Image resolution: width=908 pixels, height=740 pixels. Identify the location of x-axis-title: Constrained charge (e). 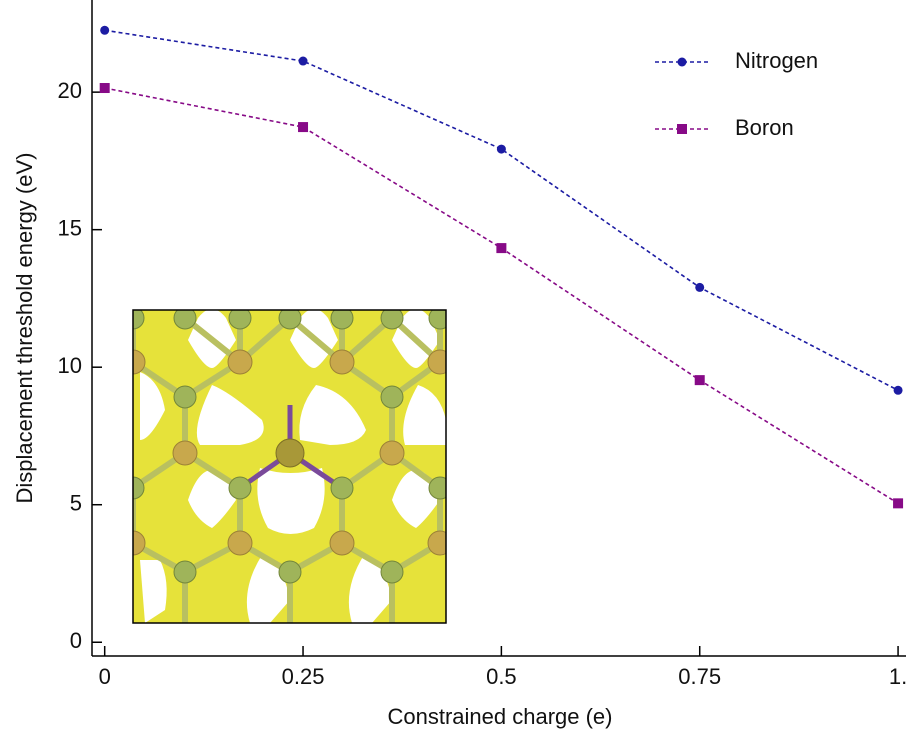
(499, 716).